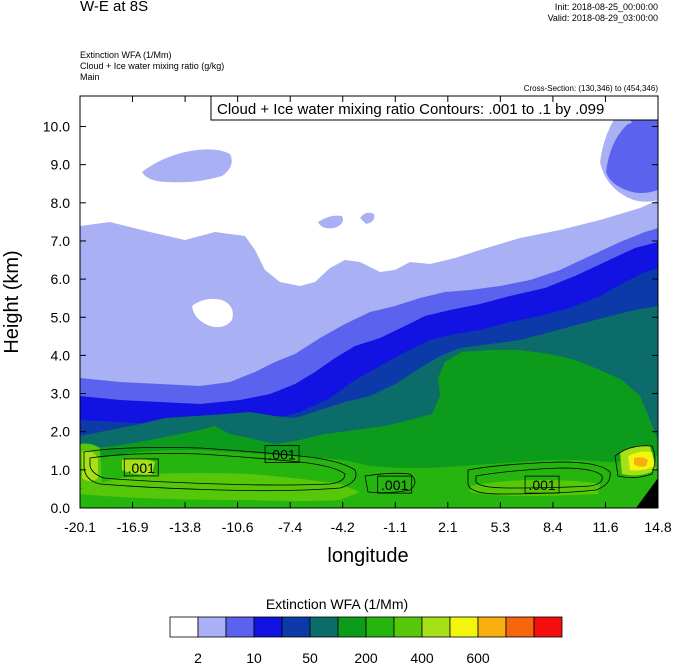 Image resolution: width=674 pixels, height=667 pixels. I want to click on contour-line-right-edge, so click(635, 461).